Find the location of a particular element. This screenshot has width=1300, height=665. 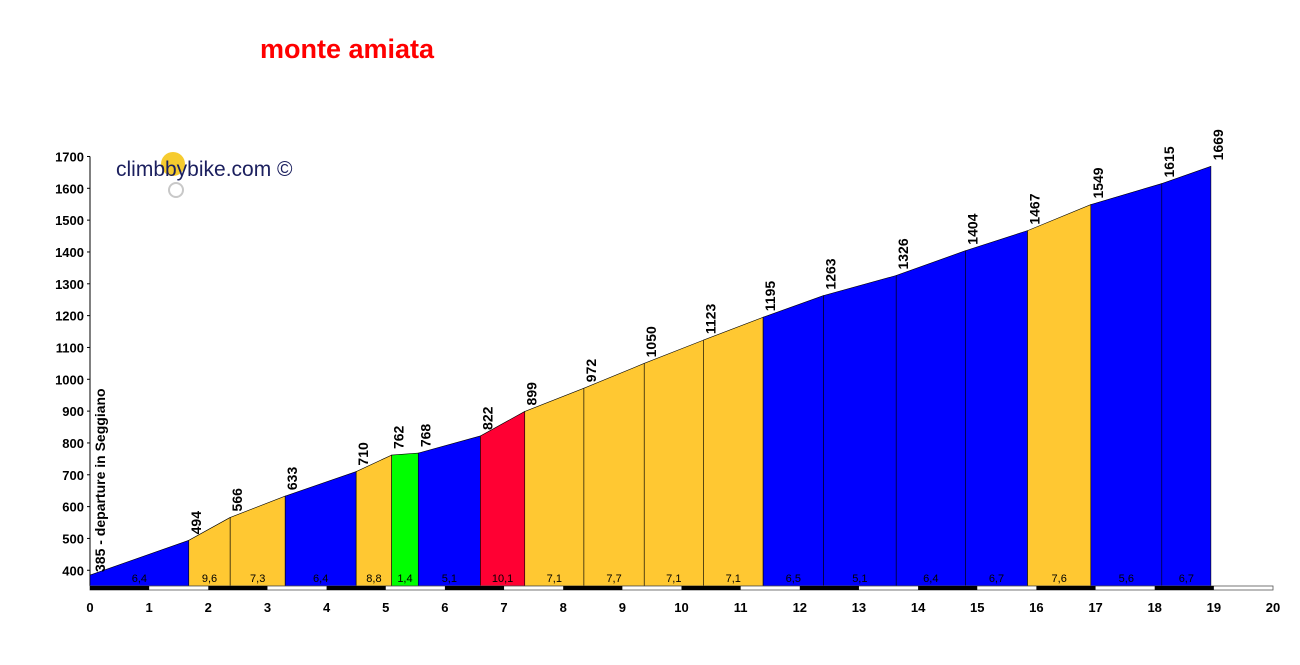

elevation-label: 899 is located at coordinates (532, 394).